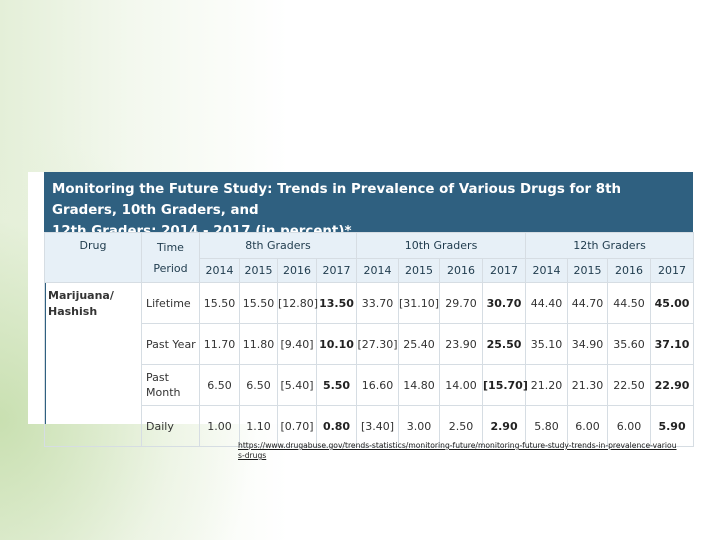  Describe the element at coordinates (219, 426) in the screenshot. I see `value-cell: 1.00` at that location.